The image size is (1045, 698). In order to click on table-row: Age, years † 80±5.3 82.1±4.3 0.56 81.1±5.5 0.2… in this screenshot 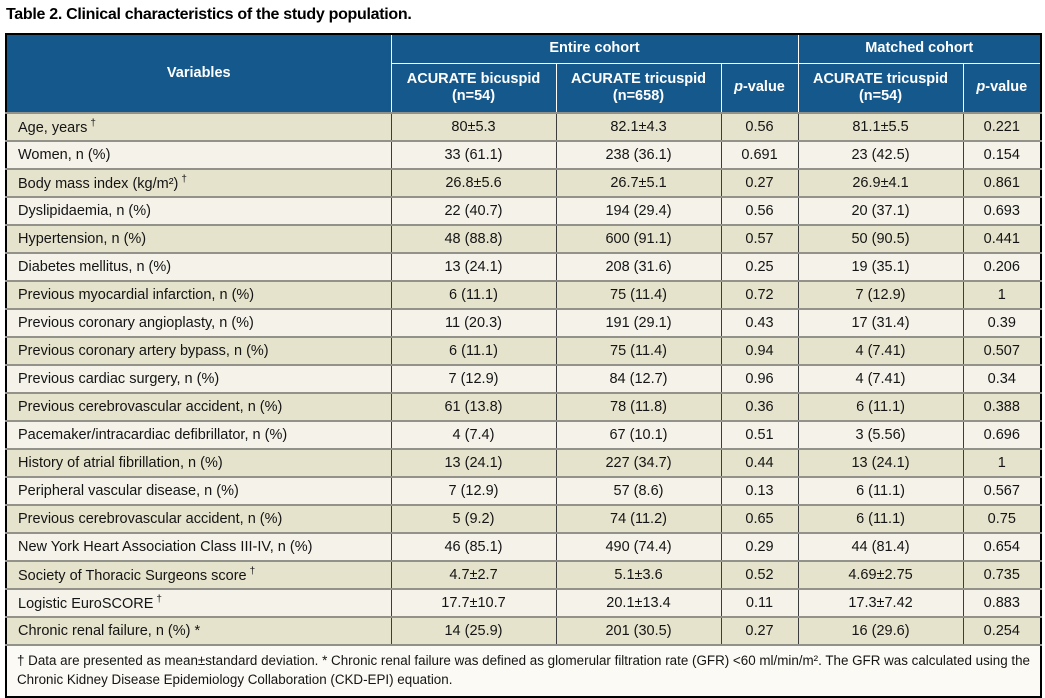, I will do `click(524, 126)`.